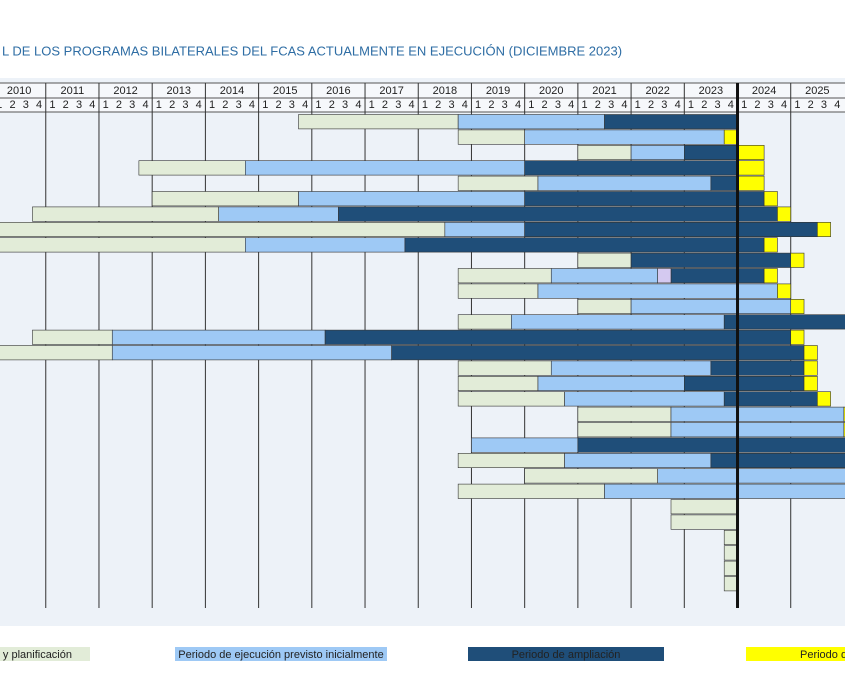 Image resolution: width=845 pixels, height=684 pixels. I want to click on year-label: 2017, so click(391, 91).